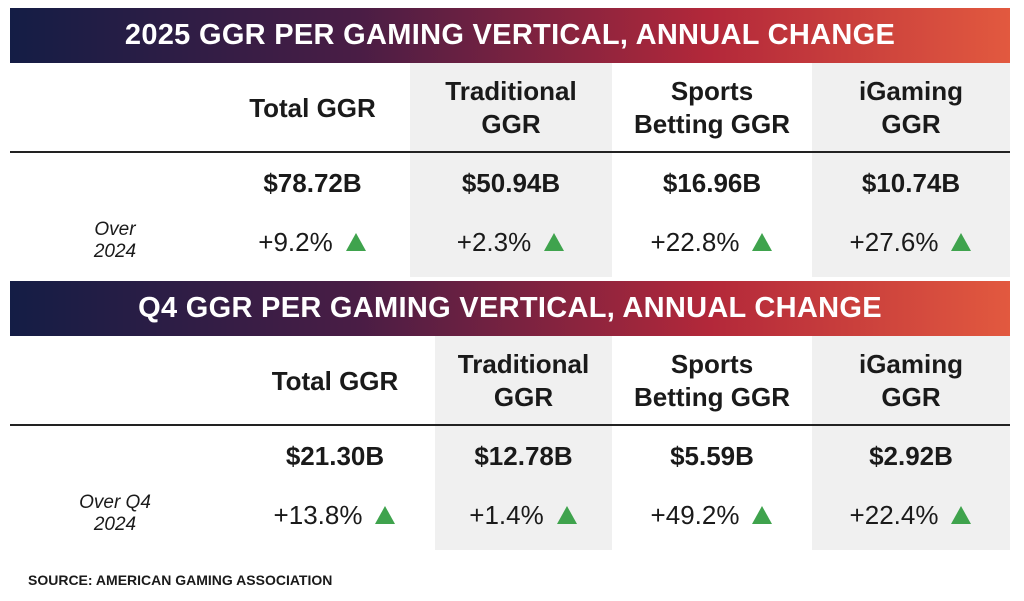 The height and width of the screenshot is (601, 1024). I want to click on value: $5.59B, so click(712, 456).